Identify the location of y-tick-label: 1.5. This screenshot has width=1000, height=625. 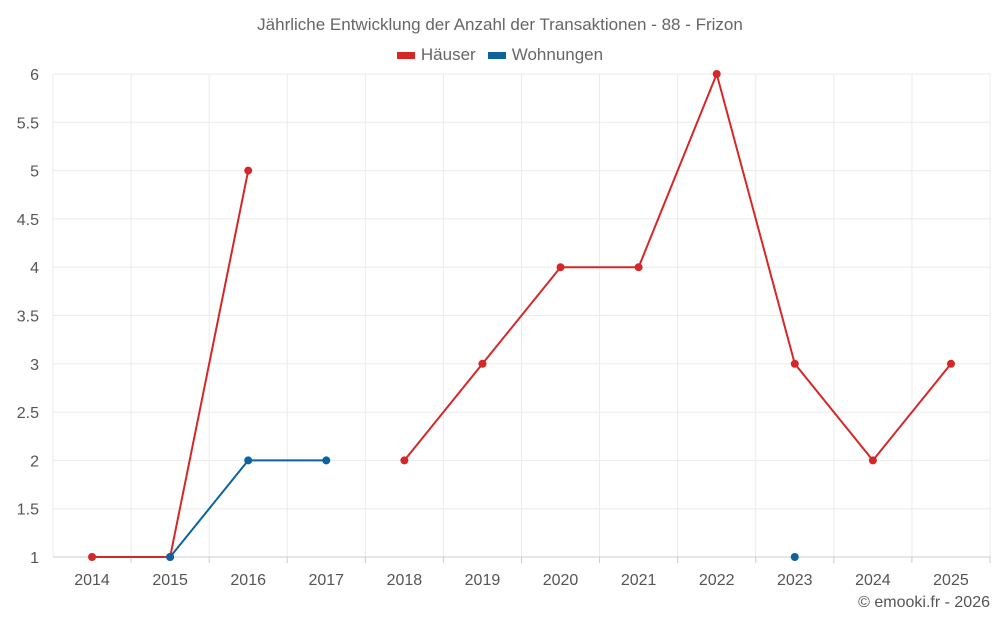
(28, 510).